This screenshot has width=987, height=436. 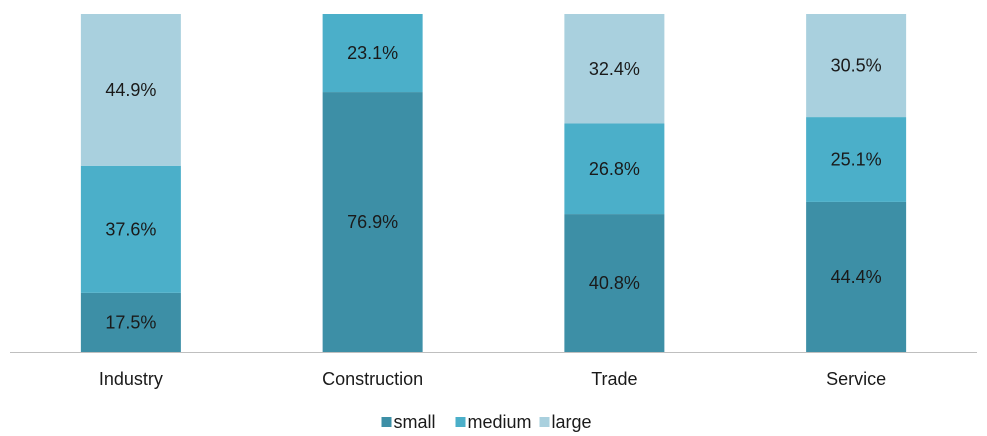 I want to click on category-label-industry: Industry, so click(x=131, y=379).